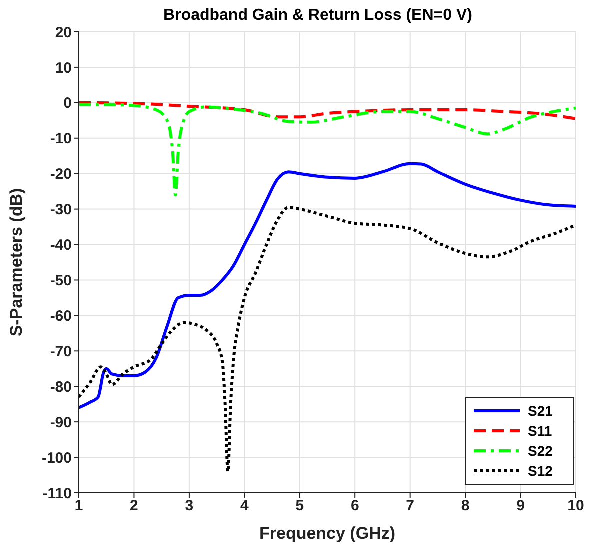 Image resolution: width=595 pixels, height=553 pixels. What do you see at coordinates (68, 103) in the screenshot?
I see `y-tick-label: 0` at bounding box center [68, 103].